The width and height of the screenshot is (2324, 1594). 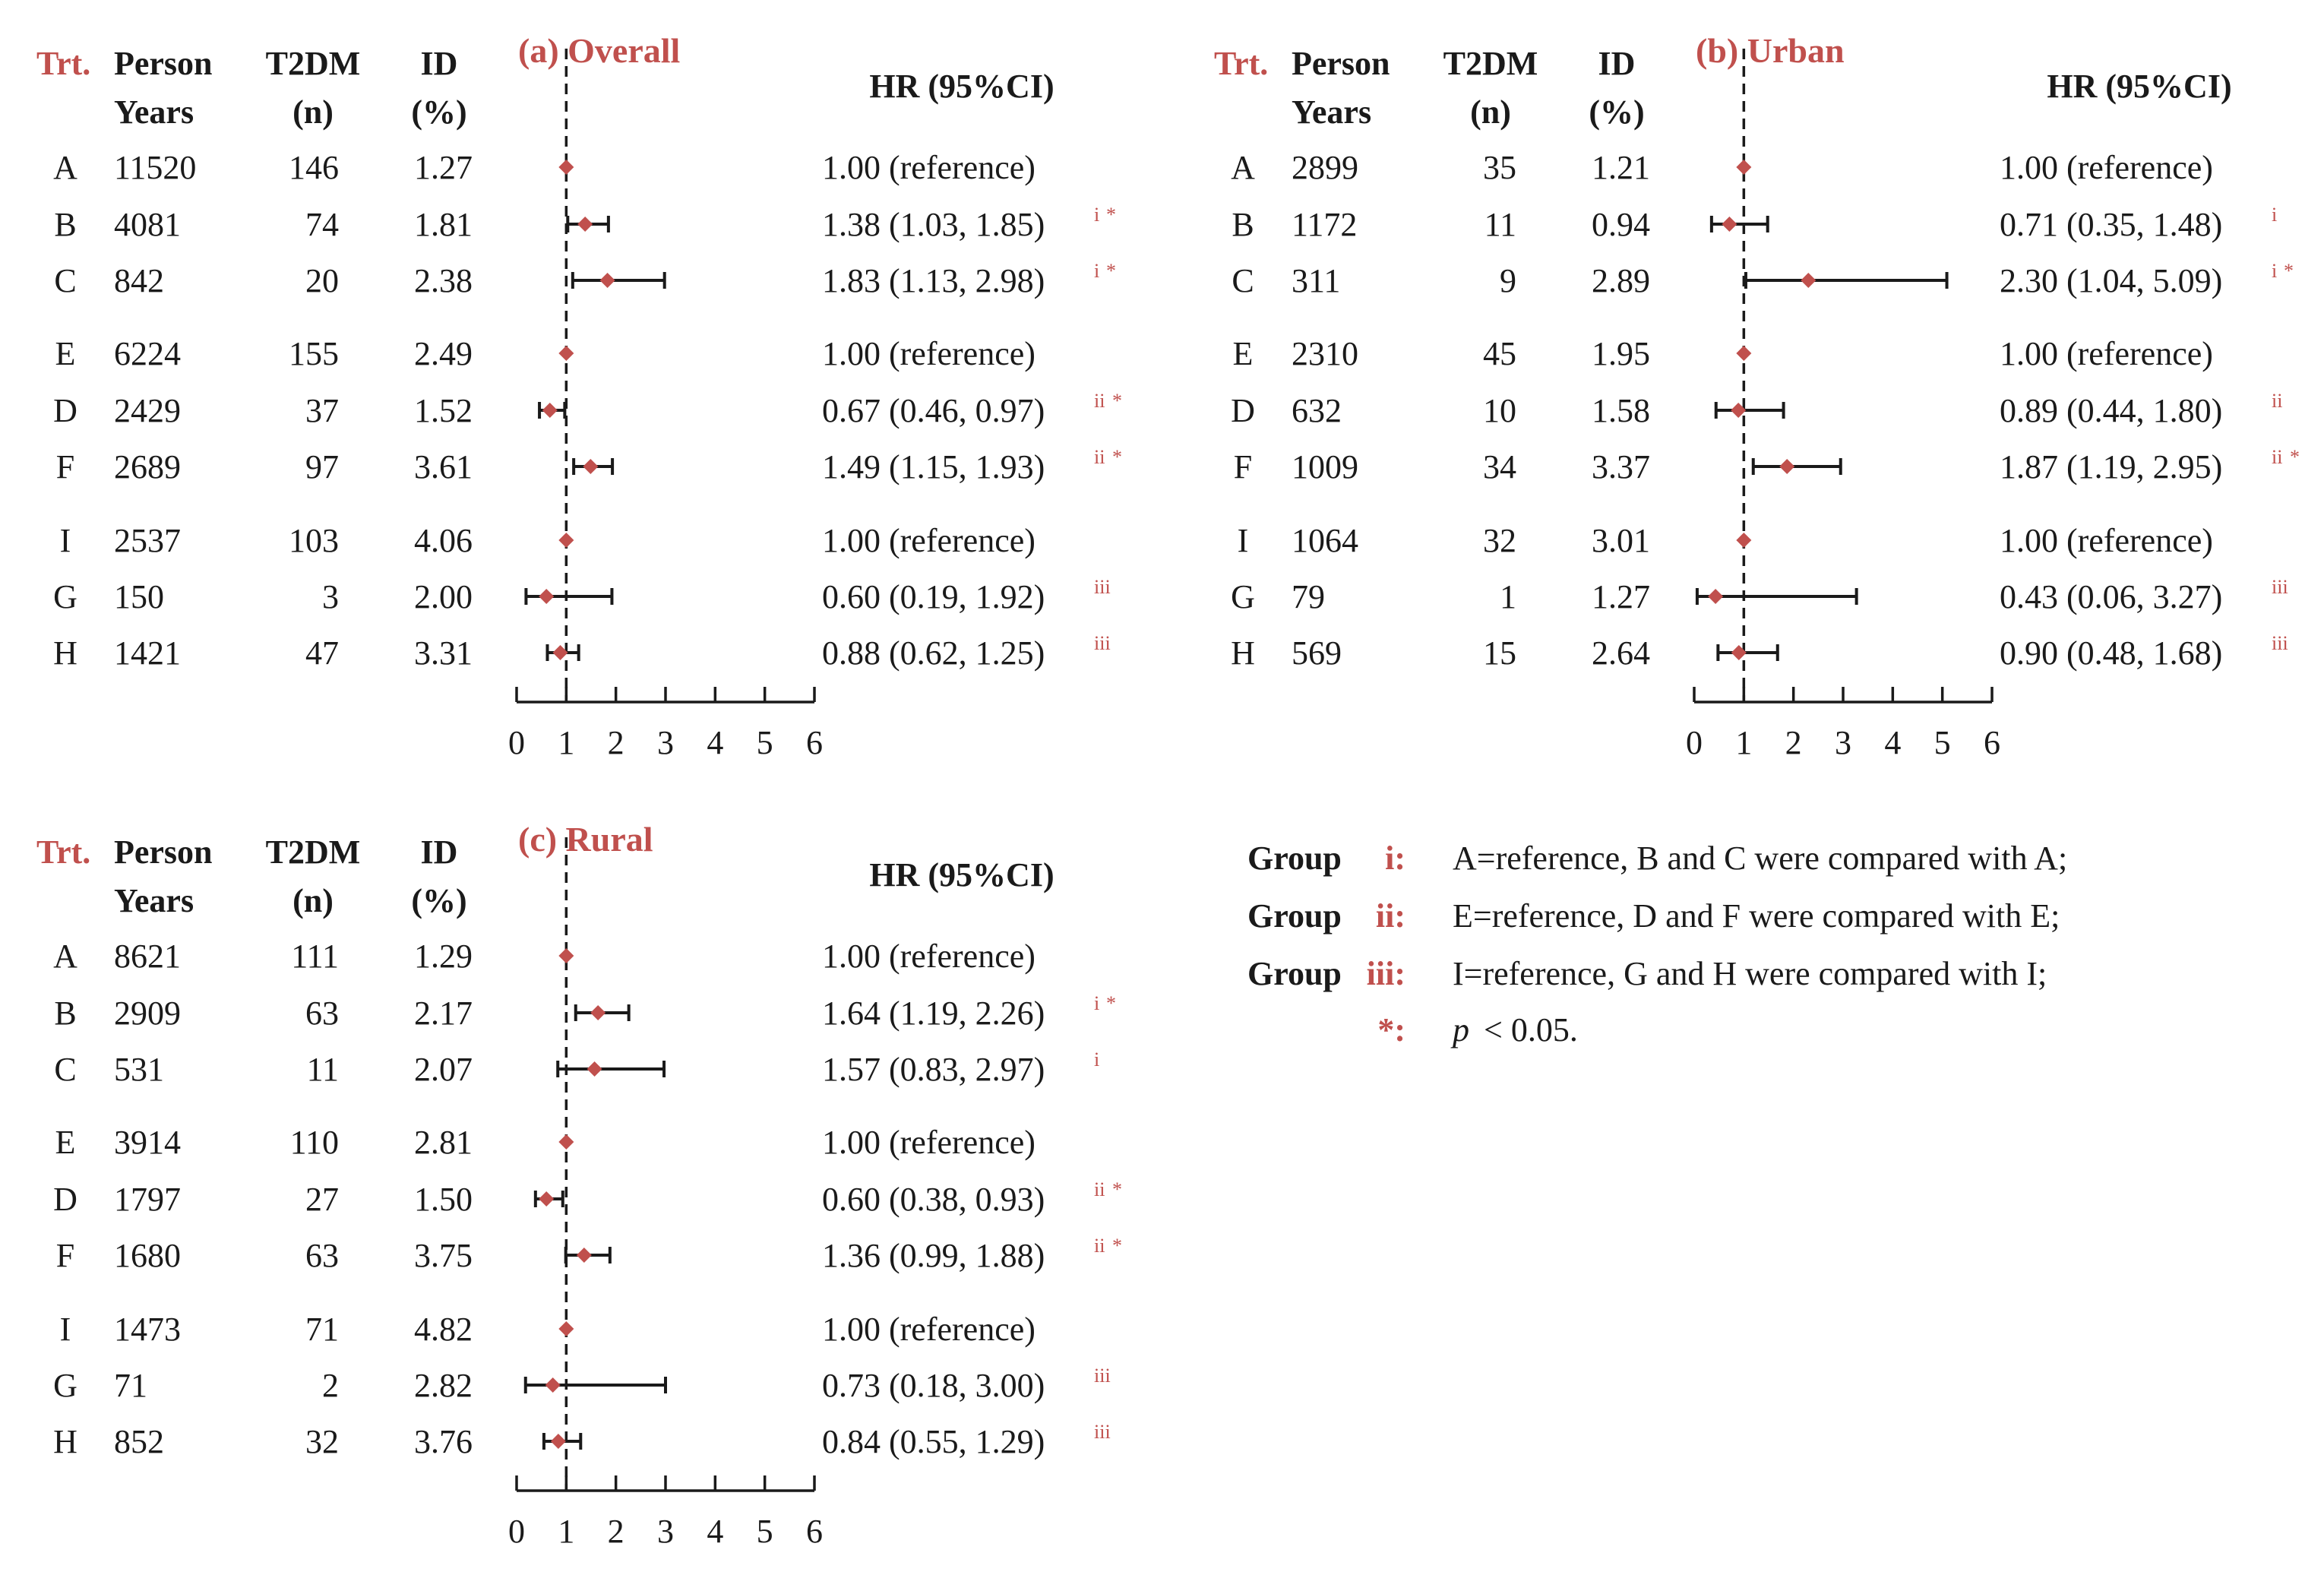 What do you see at coordinates (1391, 1029) in the screenshot?
I see `legend-tag-sig: *:` at bounding box center [1391, 1029].